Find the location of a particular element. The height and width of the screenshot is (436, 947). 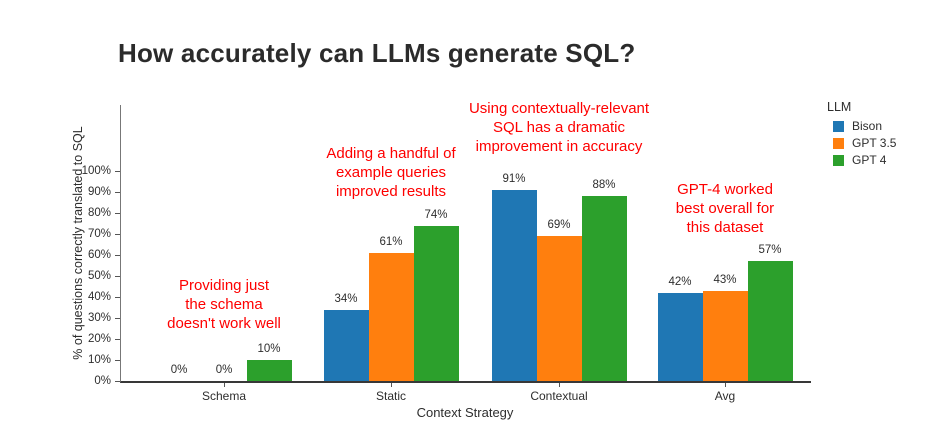

category-label: Avg is located at coordinates (725, 396).